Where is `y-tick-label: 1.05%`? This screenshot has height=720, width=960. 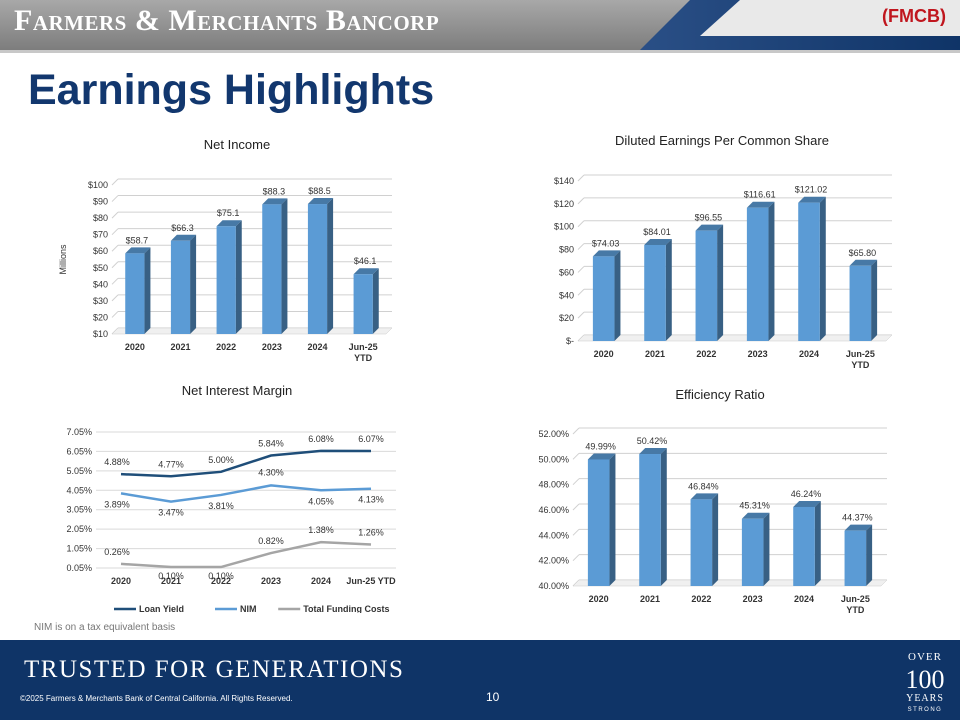
y-tick-label: 1.05% is located at coordinates (79, 549).